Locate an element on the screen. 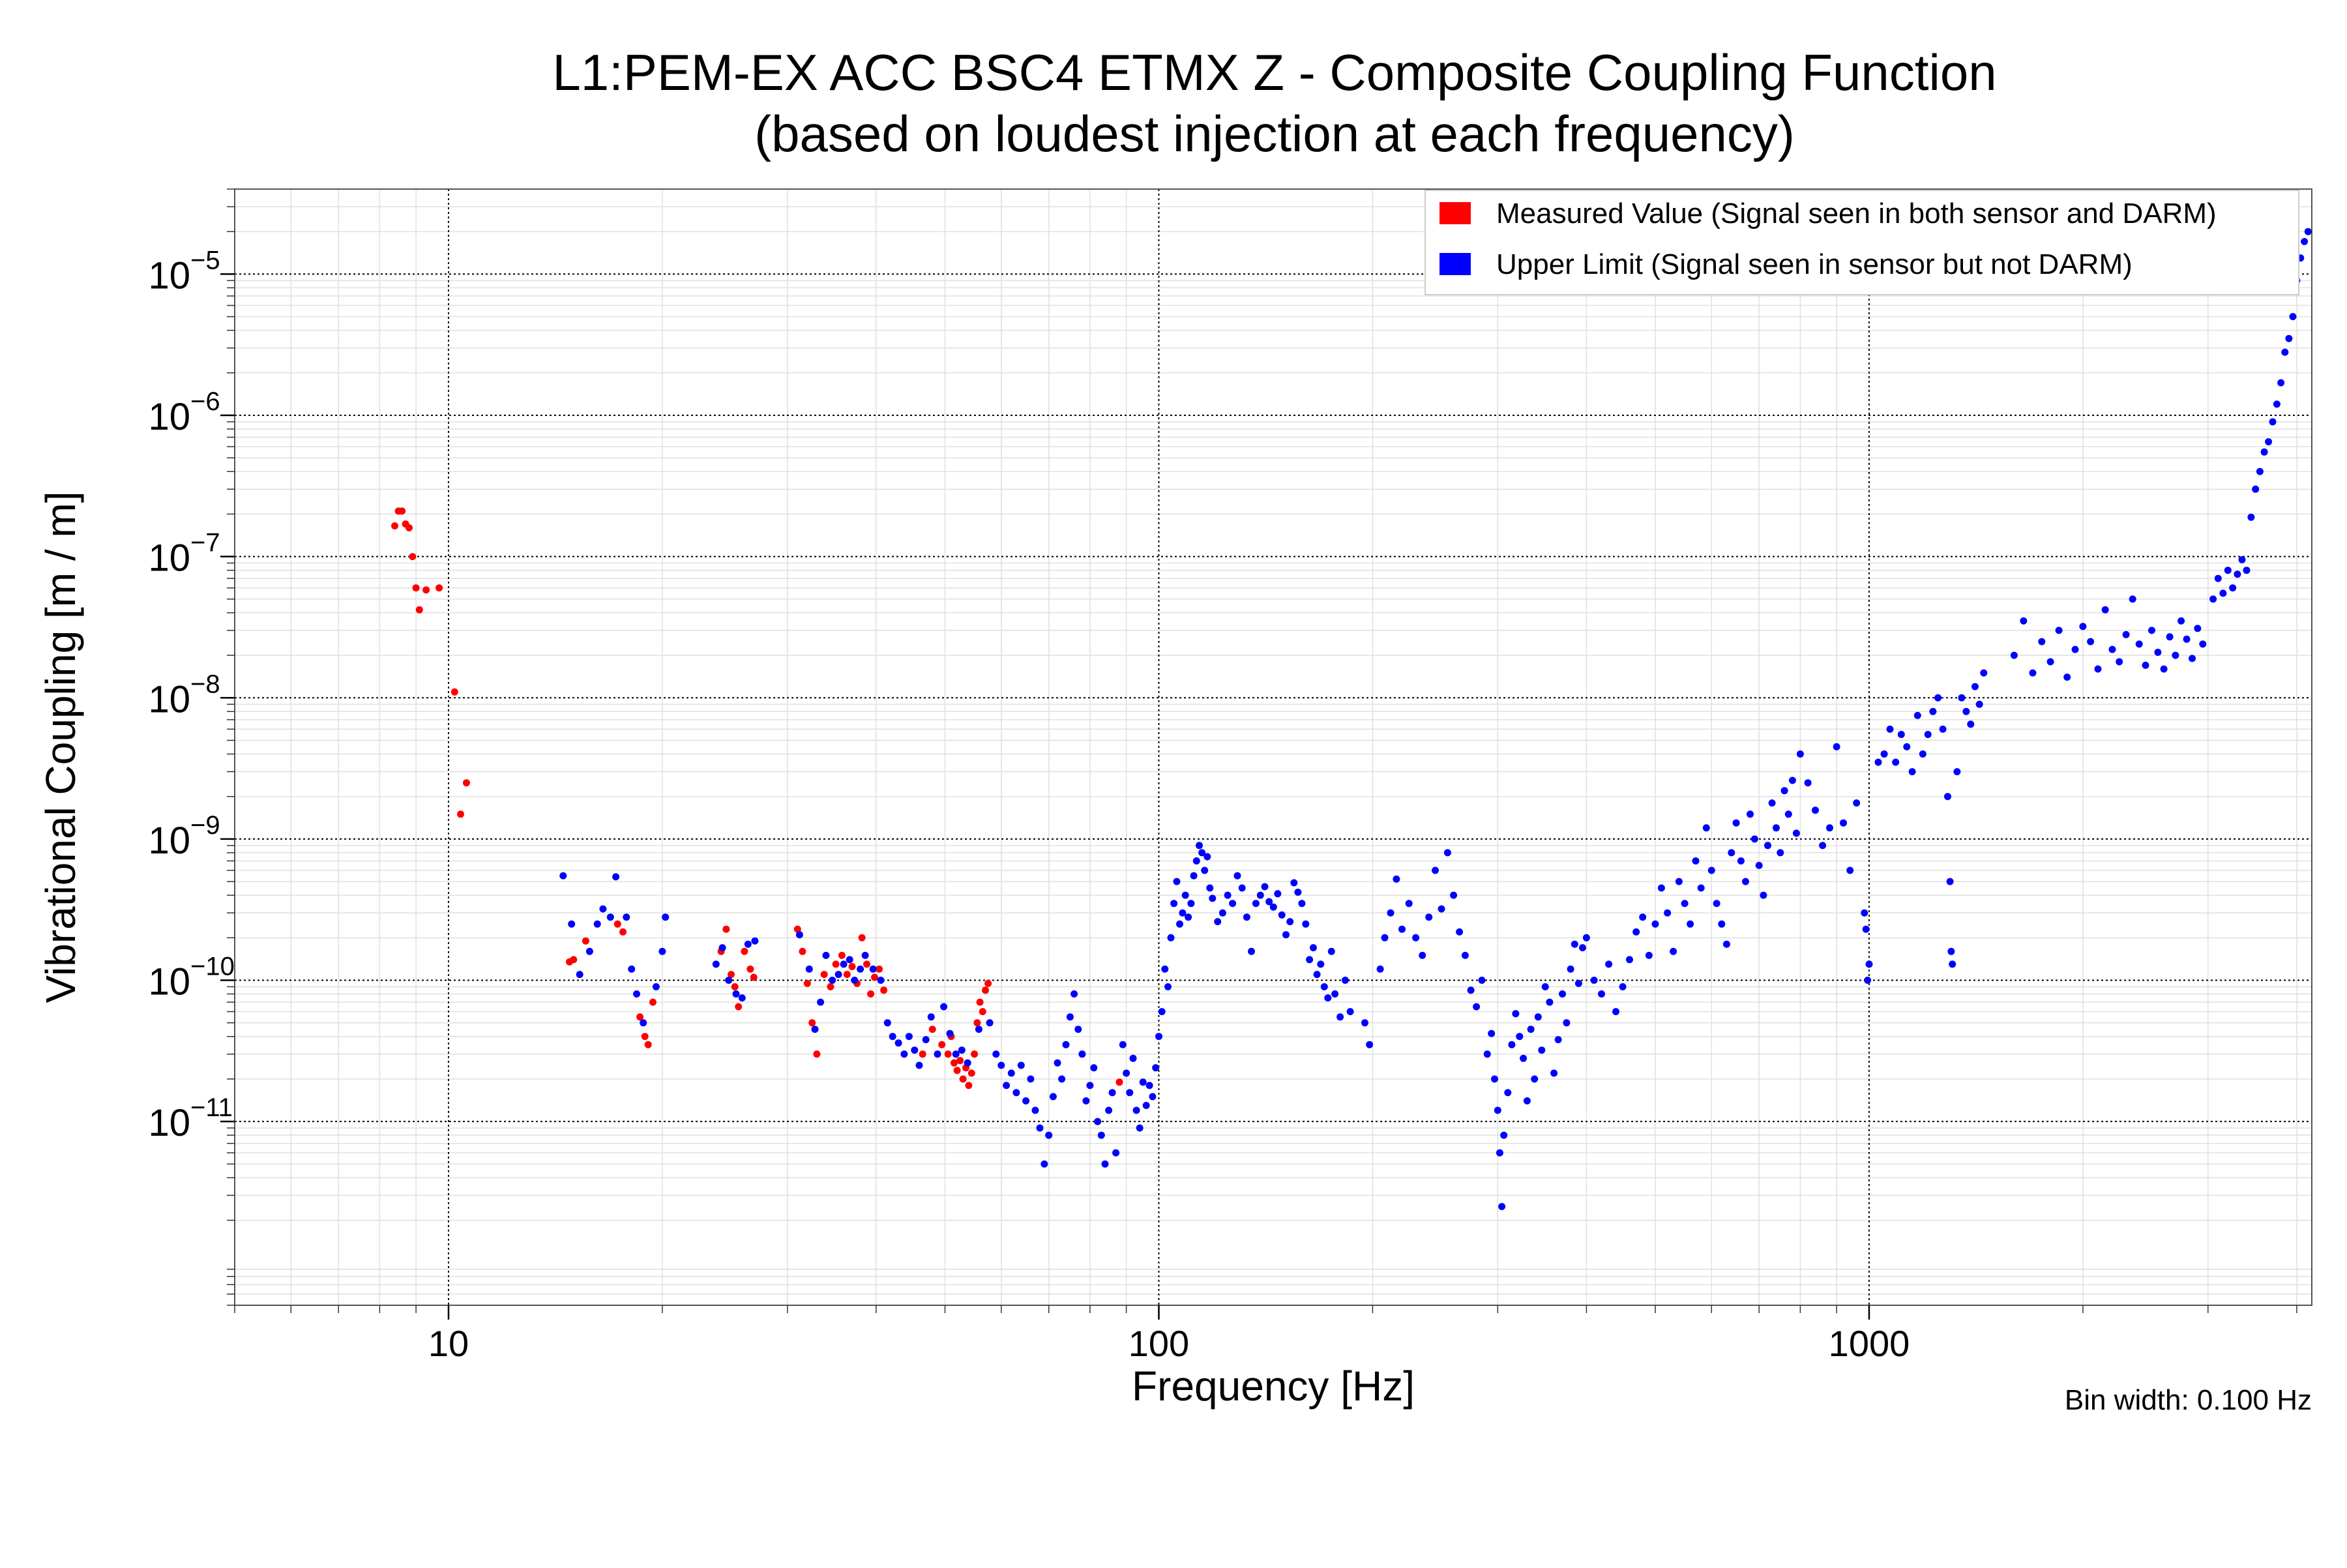 This screenshot has width=2347, height=1568. x-tick-label: 100 is located at coordinates (1159, 1343).